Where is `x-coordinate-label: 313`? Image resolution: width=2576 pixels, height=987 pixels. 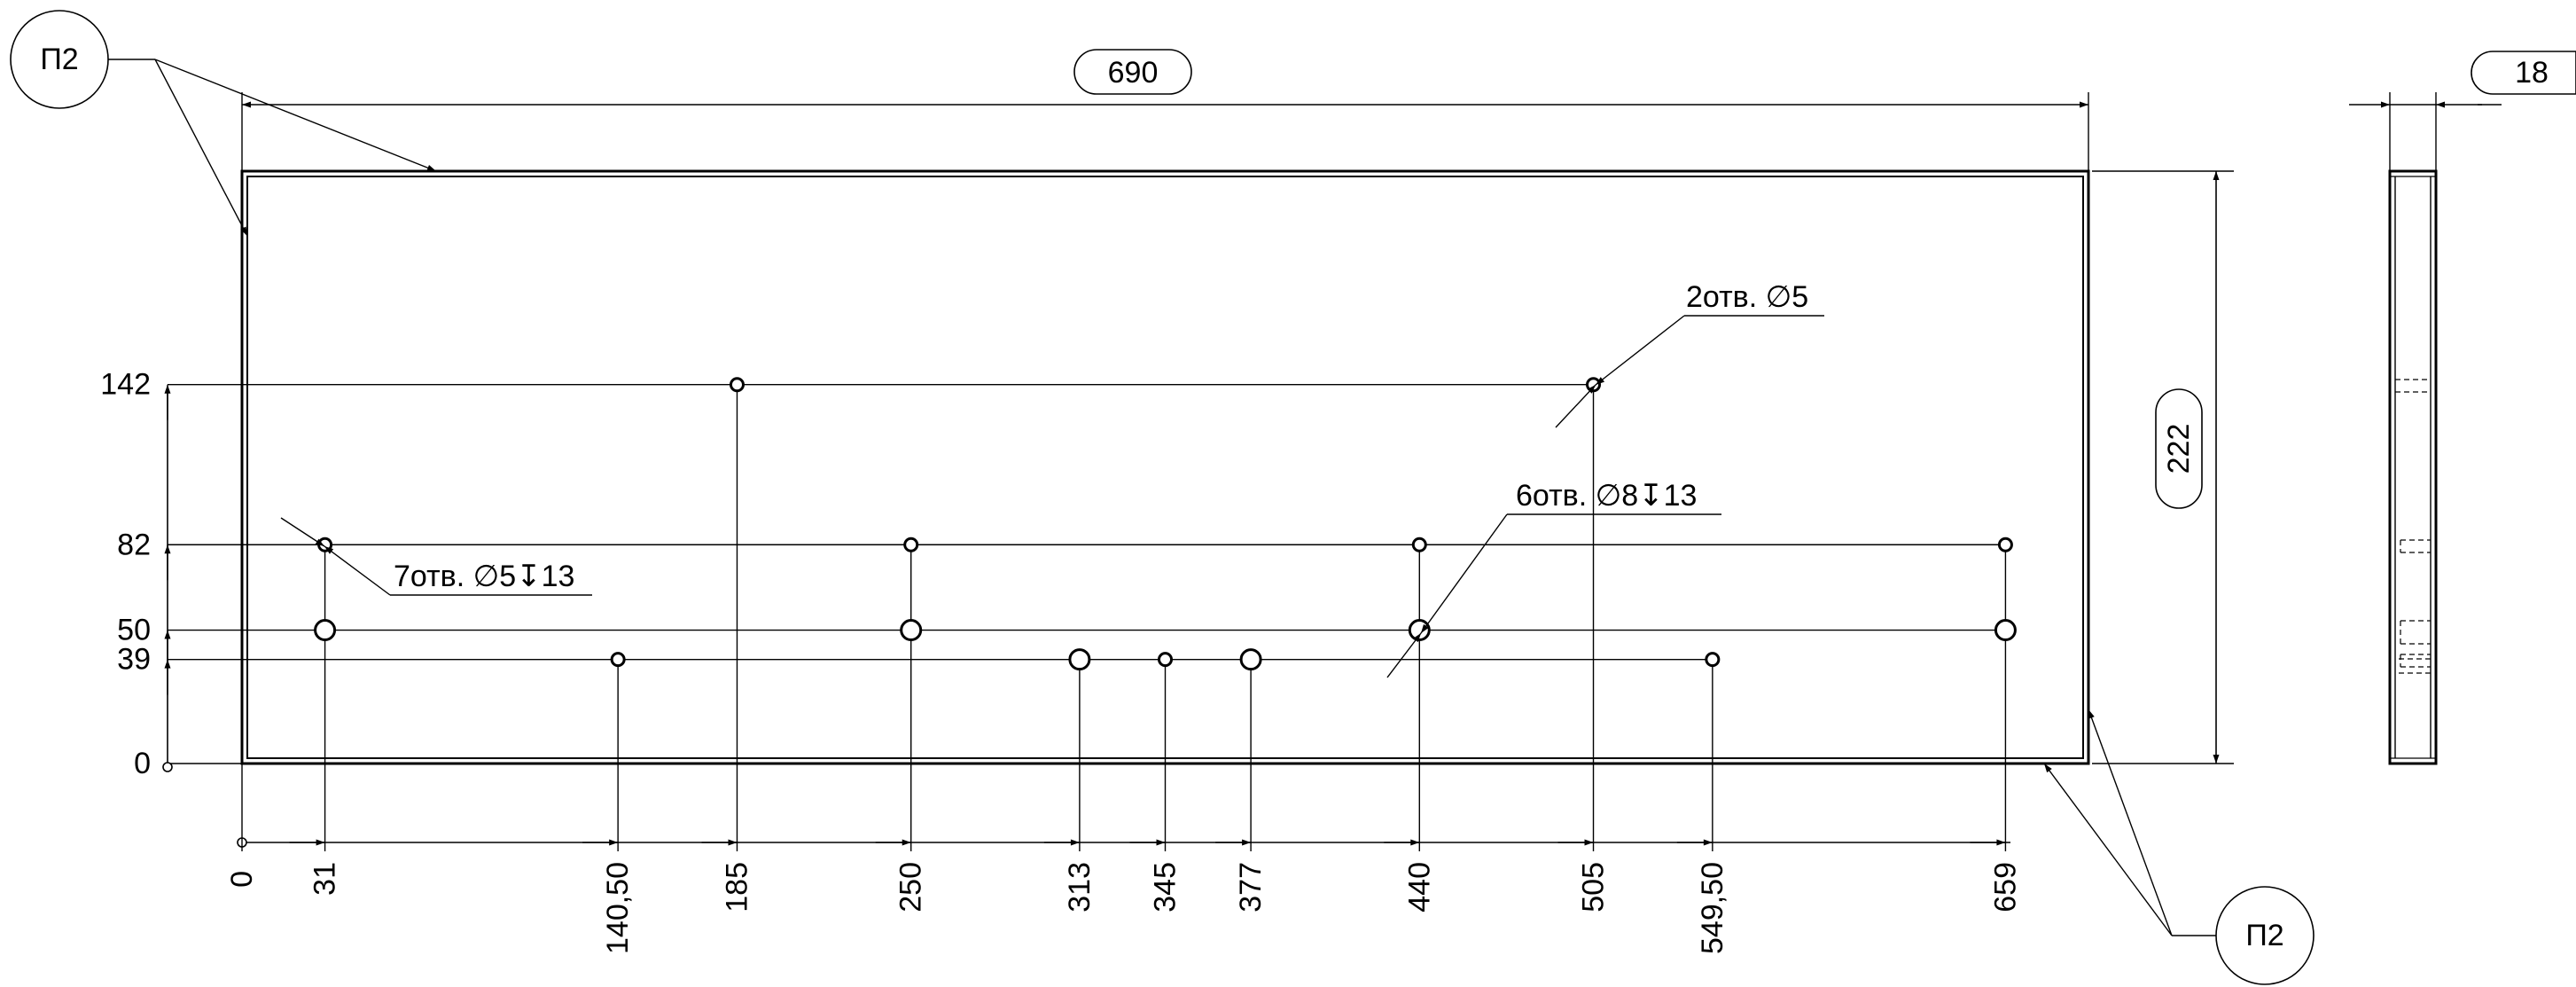 x-coordinate-label: 313 is located at coordinates (1080, 887).